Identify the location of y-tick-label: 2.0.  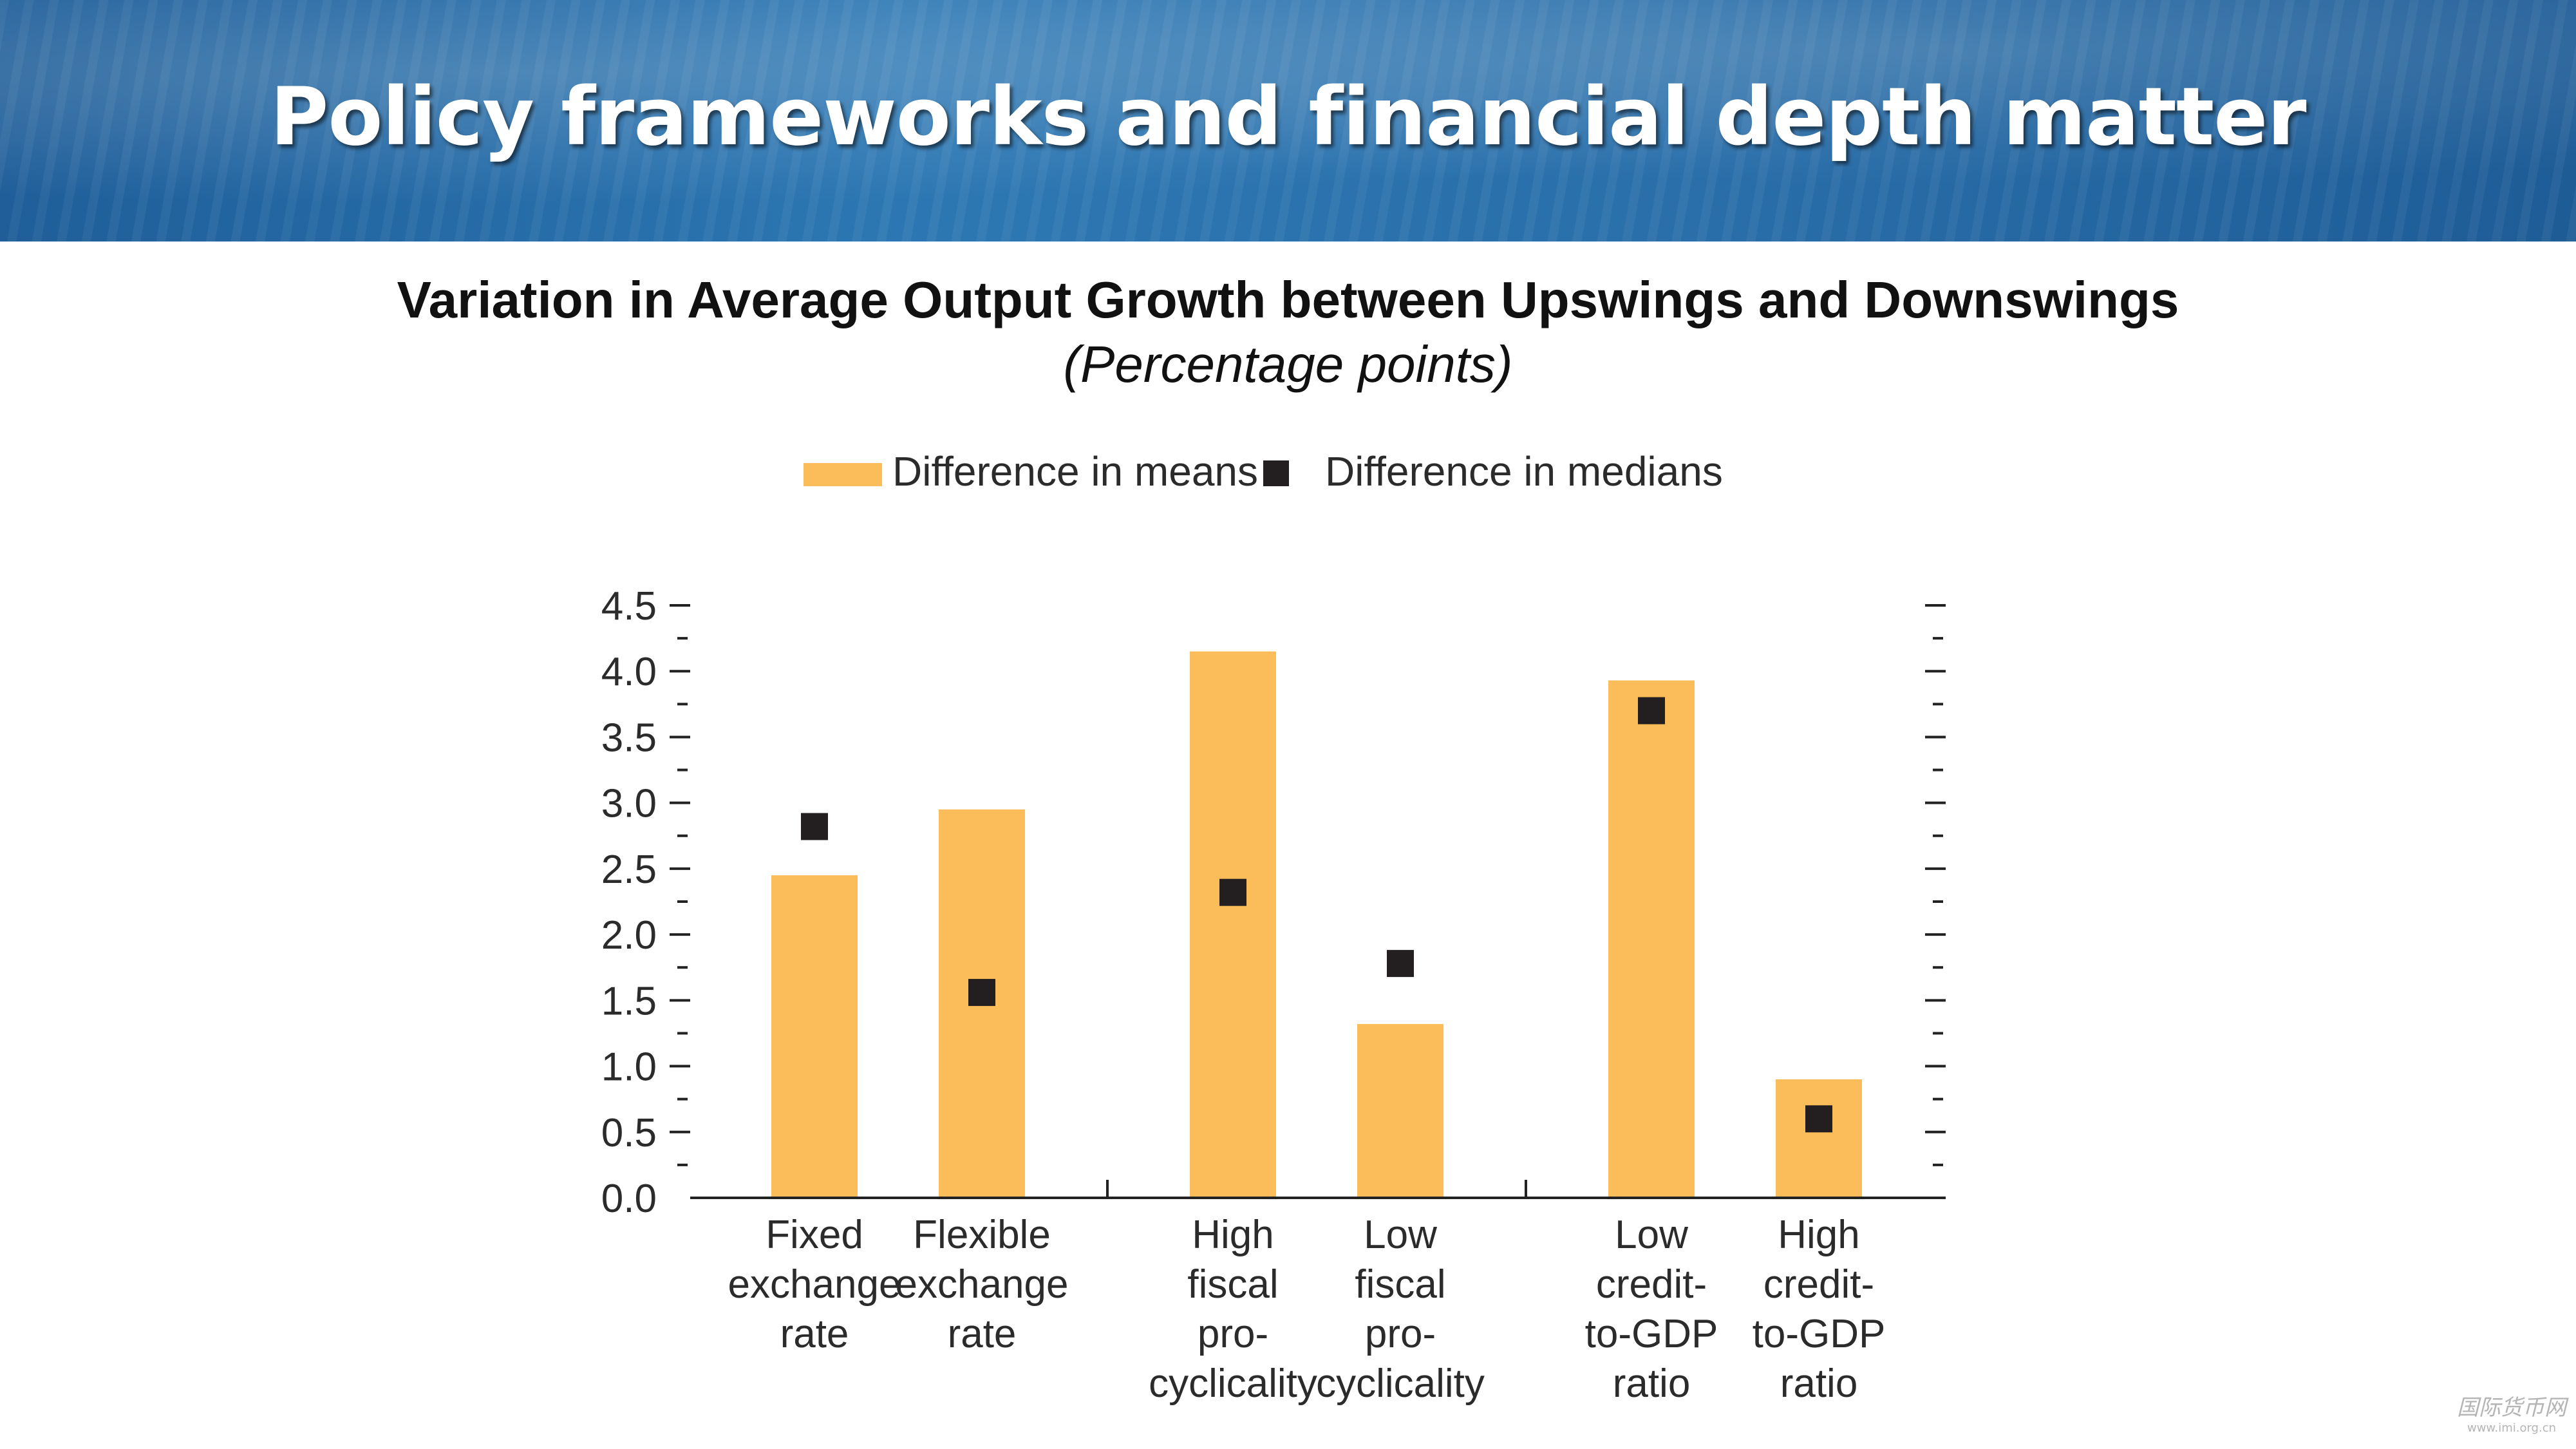
(629, 936).